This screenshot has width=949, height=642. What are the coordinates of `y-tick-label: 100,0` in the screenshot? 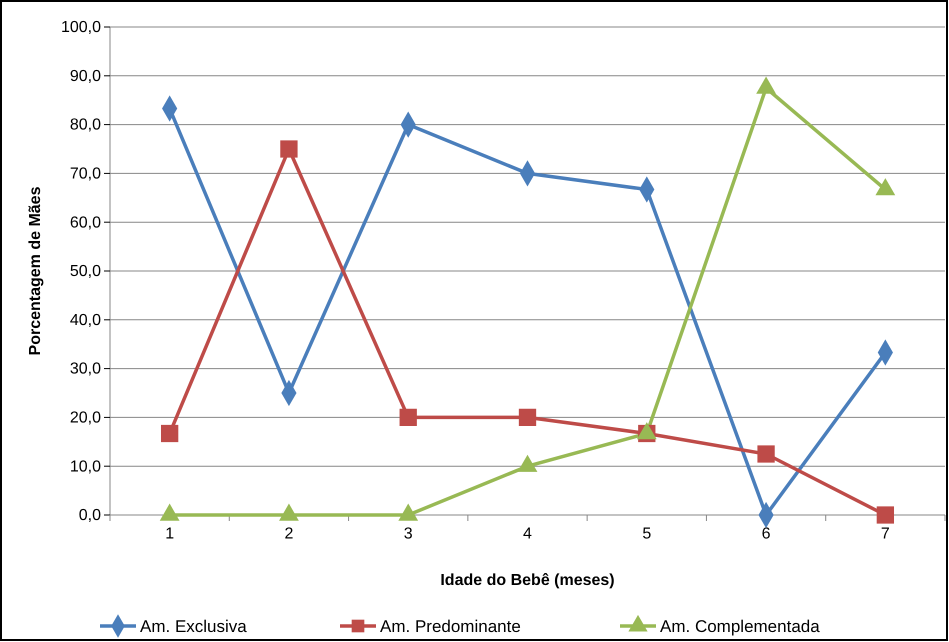 It's located at (81, 27).